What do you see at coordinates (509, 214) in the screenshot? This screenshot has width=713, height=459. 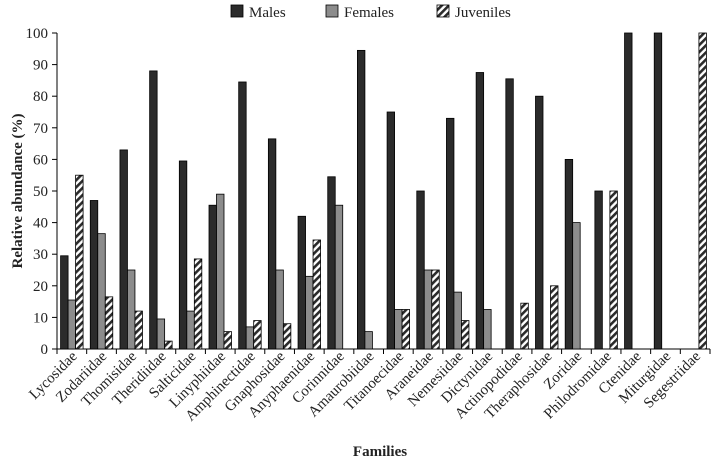 I see `bar-males-actinopodidae` at bounding box center [509, 214].